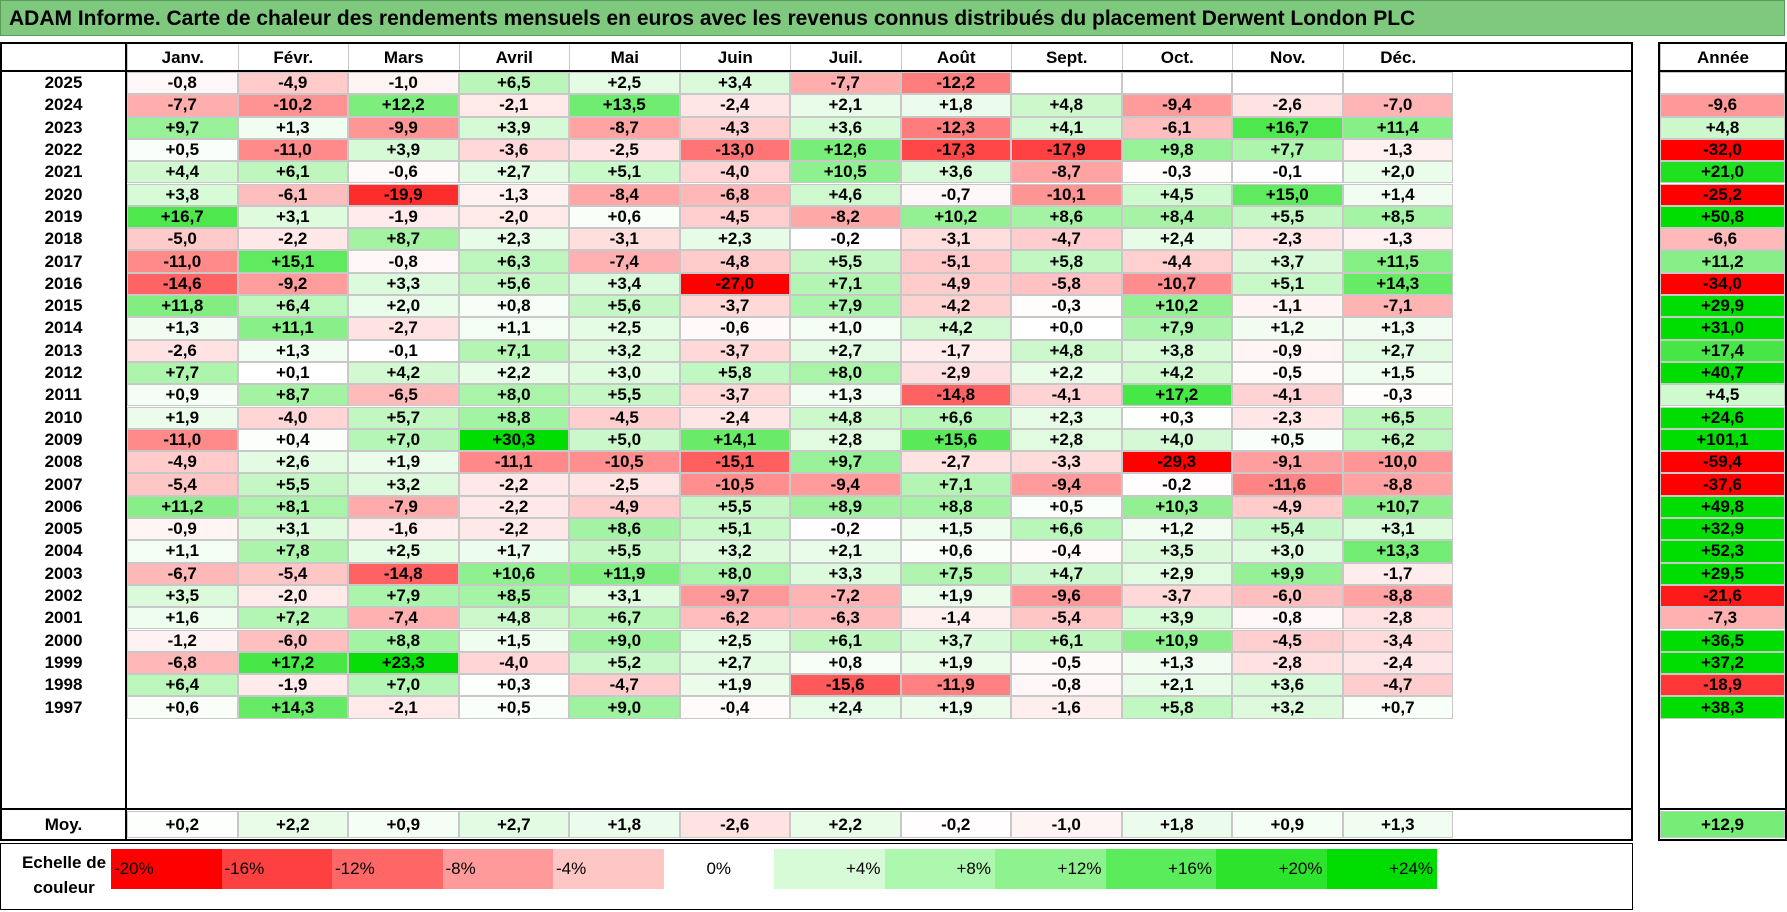 Image resolution: width=1787 pixels, height=912 pixels. I want to click on heatmap-cell: +1,5, so click(955, 529).